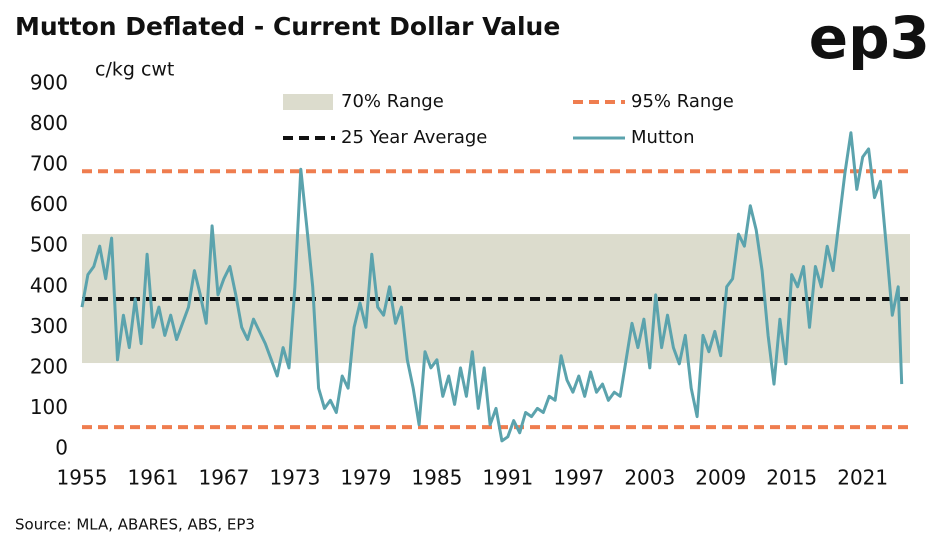 This screenshot has width=947, height=545. Describe the element at coordinates (791, 478) in the screenshot. I see `x-tick-label: 2015` at that location.